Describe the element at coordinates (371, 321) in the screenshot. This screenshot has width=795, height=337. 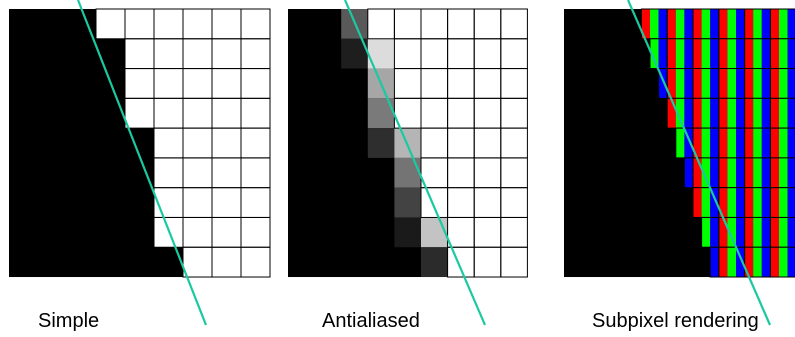
I see `caption-antialiased: Antialiased` at that location.